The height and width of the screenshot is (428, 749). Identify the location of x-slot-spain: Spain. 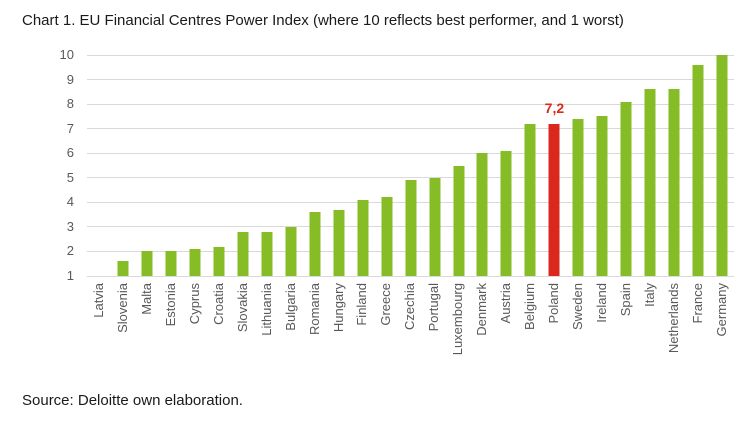
(626, 333).